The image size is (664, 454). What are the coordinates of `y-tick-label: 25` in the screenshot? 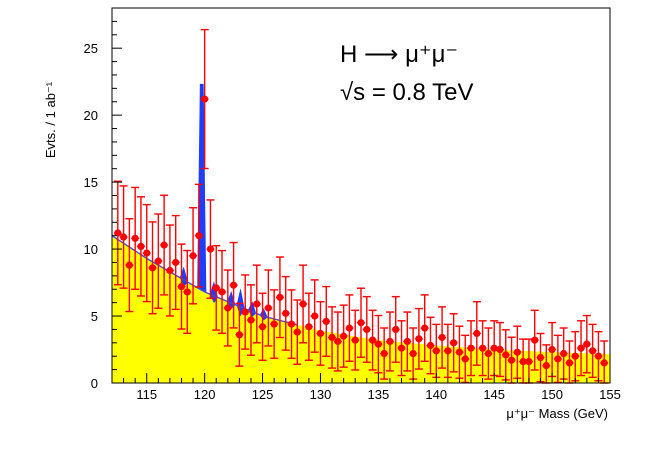 It's located at (91, 48).